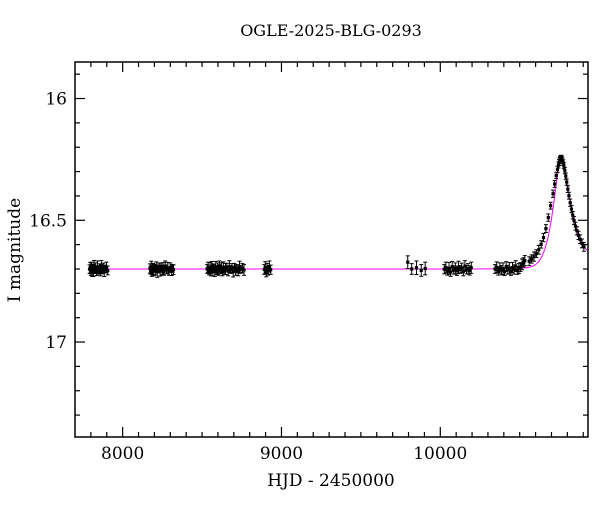  What do you see at coordinates (48, 221) in the screenshot?
I see `y-tick-label: 16.5` at bounding box center [48, 221].